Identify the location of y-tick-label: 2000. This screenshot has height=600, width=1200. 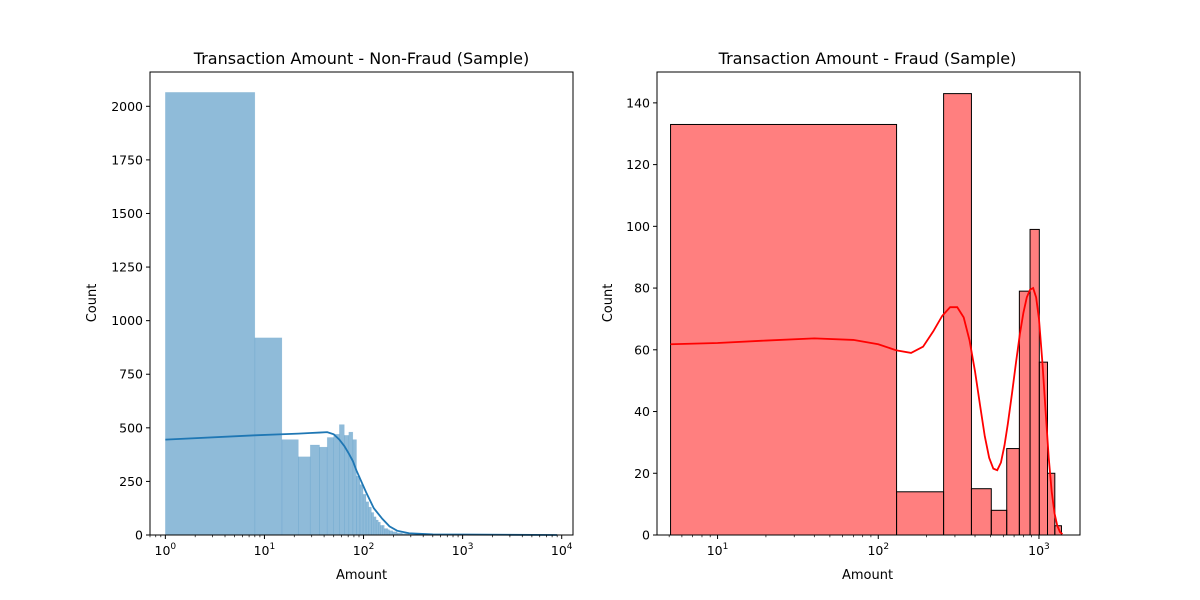
(127, 106).